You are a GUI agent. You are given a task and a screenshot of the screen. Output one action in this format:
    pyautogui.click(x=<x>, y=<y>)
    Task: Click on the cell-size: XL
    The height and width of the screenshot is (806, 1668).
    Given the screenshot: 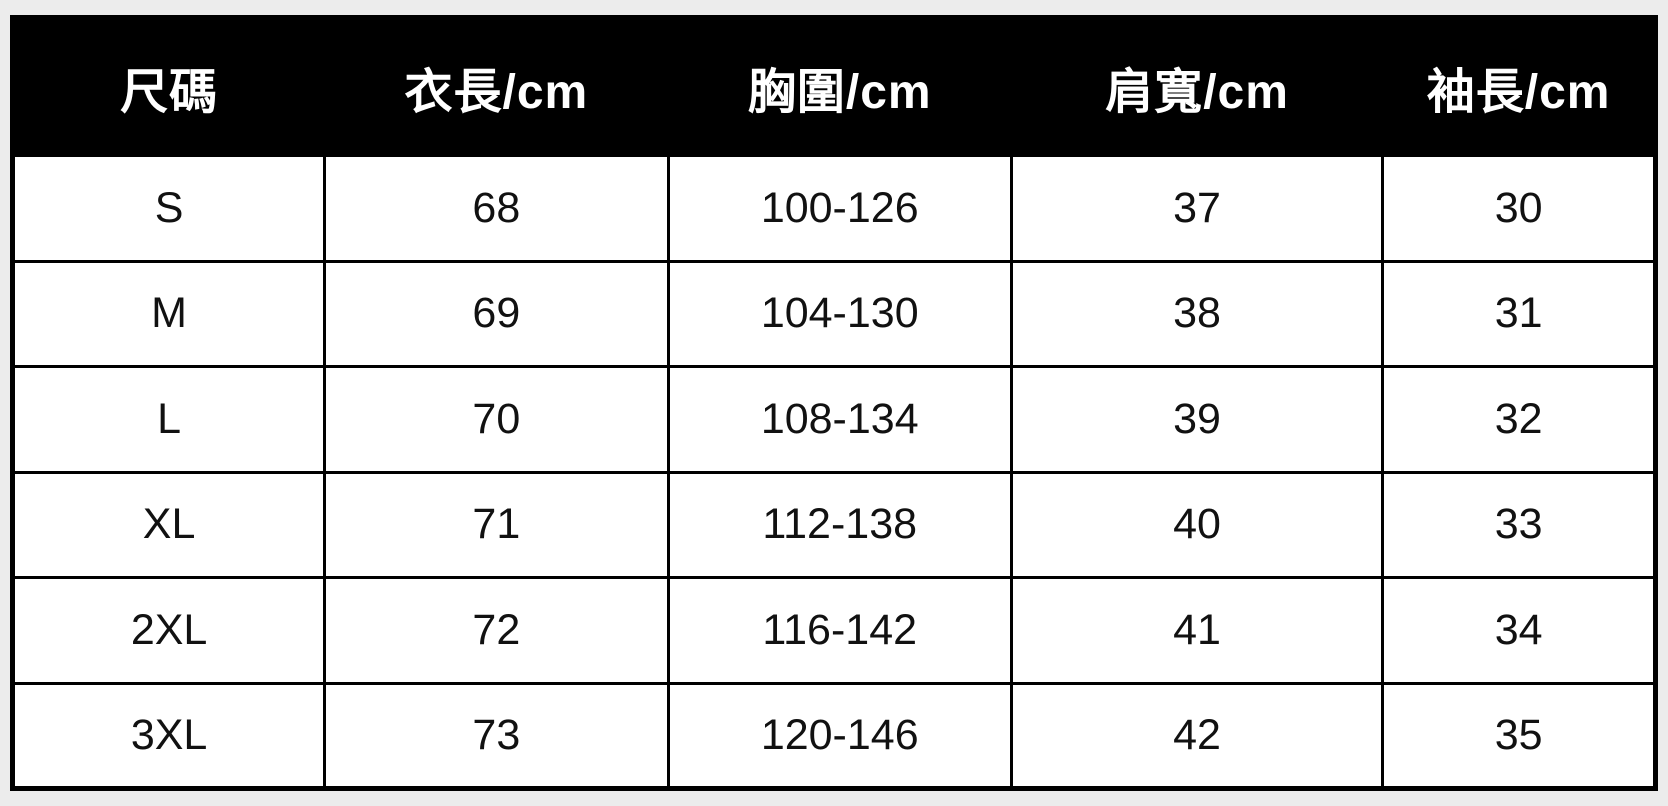 What is the action you would take?
    pyautogui.click(x=168, y=524)
    